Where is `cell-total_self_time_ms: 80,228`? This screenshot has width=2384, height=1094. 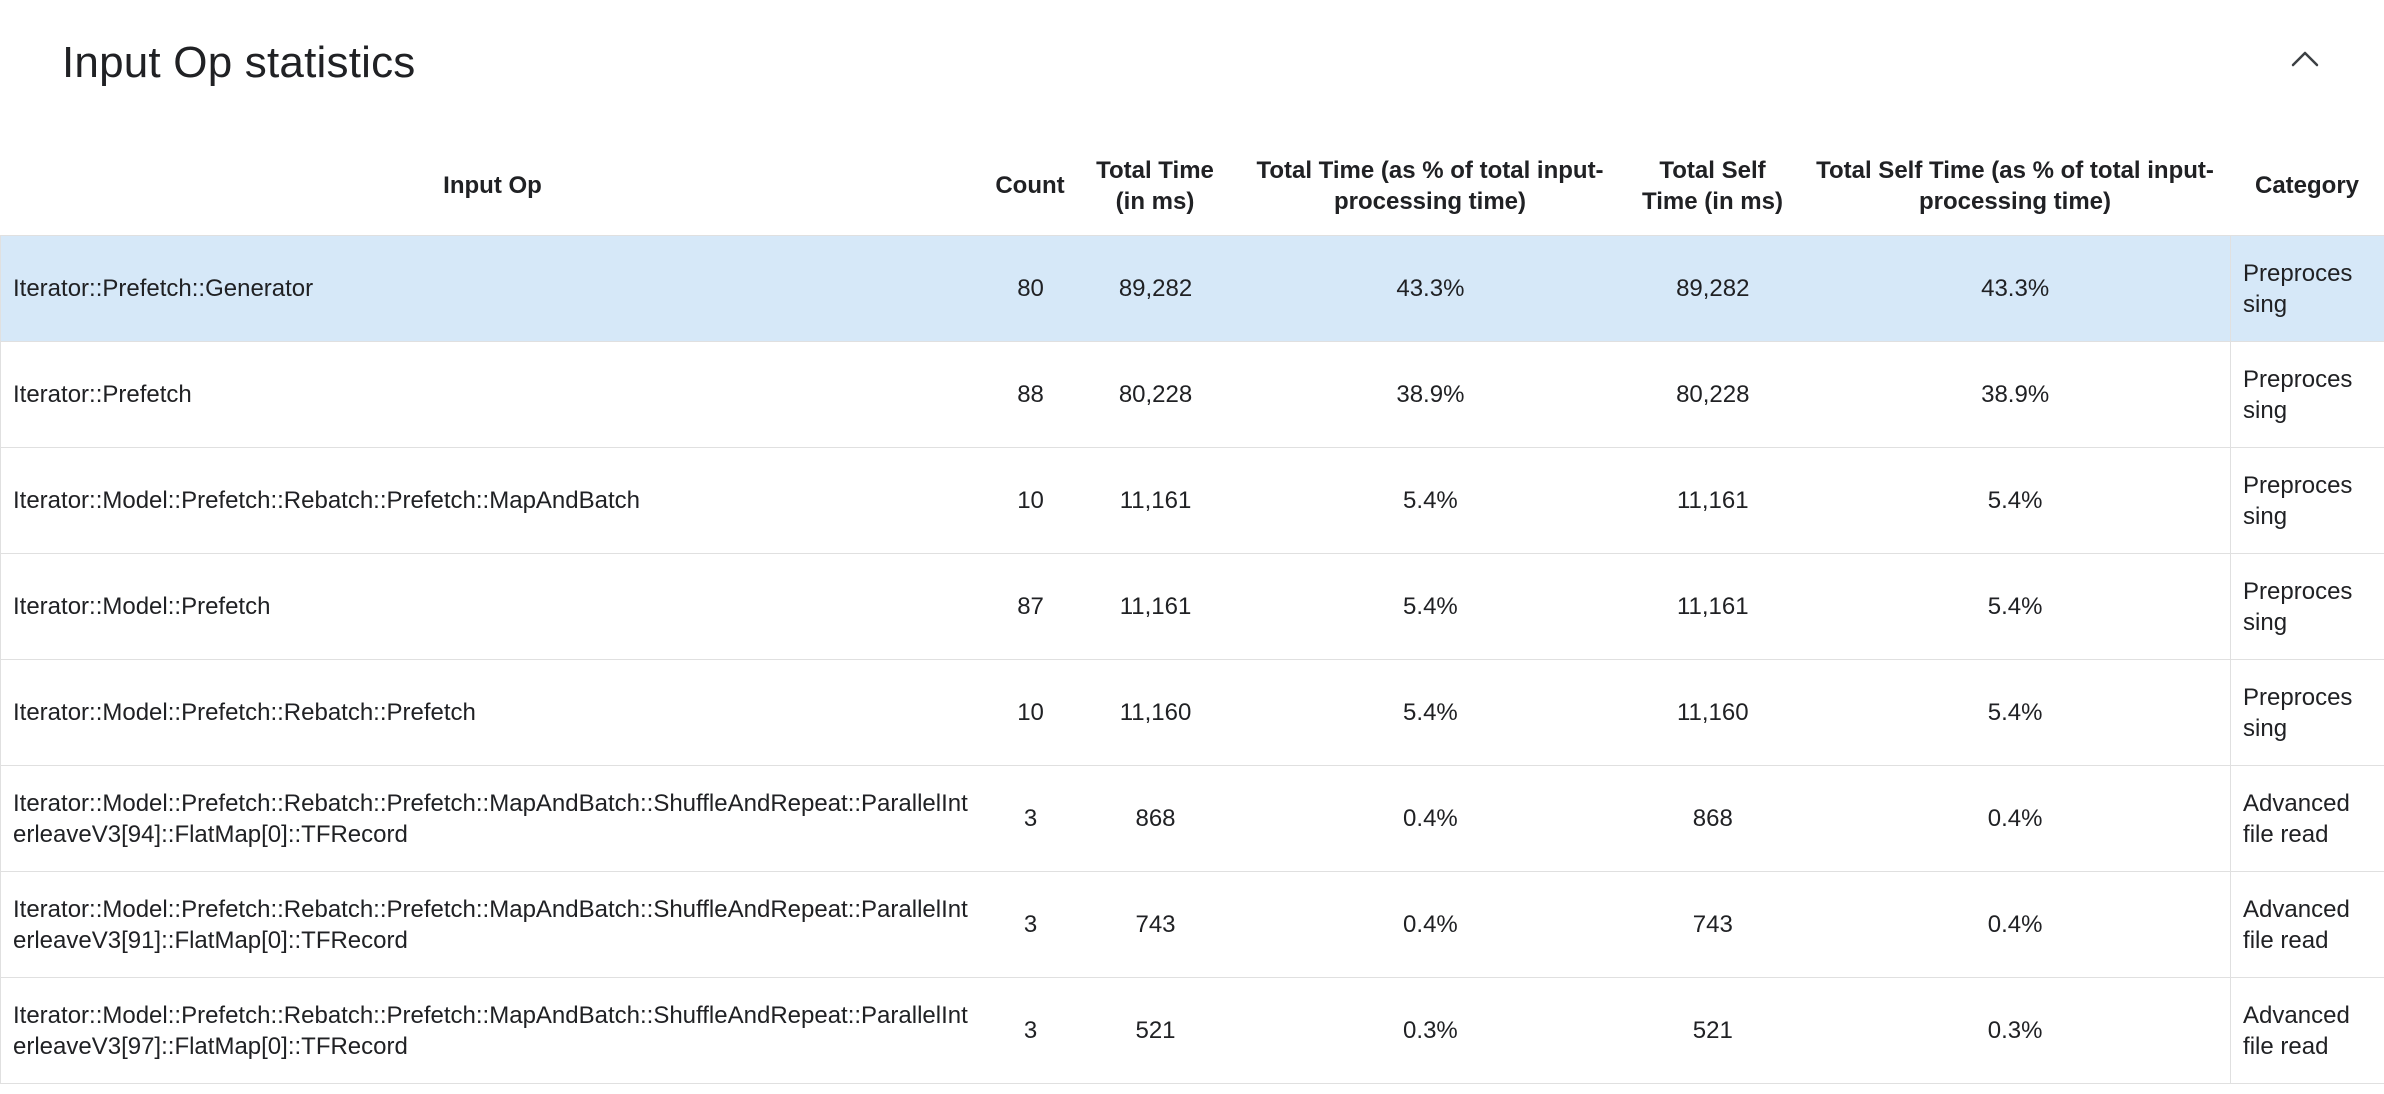 cell-total_self_time_ms: 80,228 is located at coordinates (1712, 394).